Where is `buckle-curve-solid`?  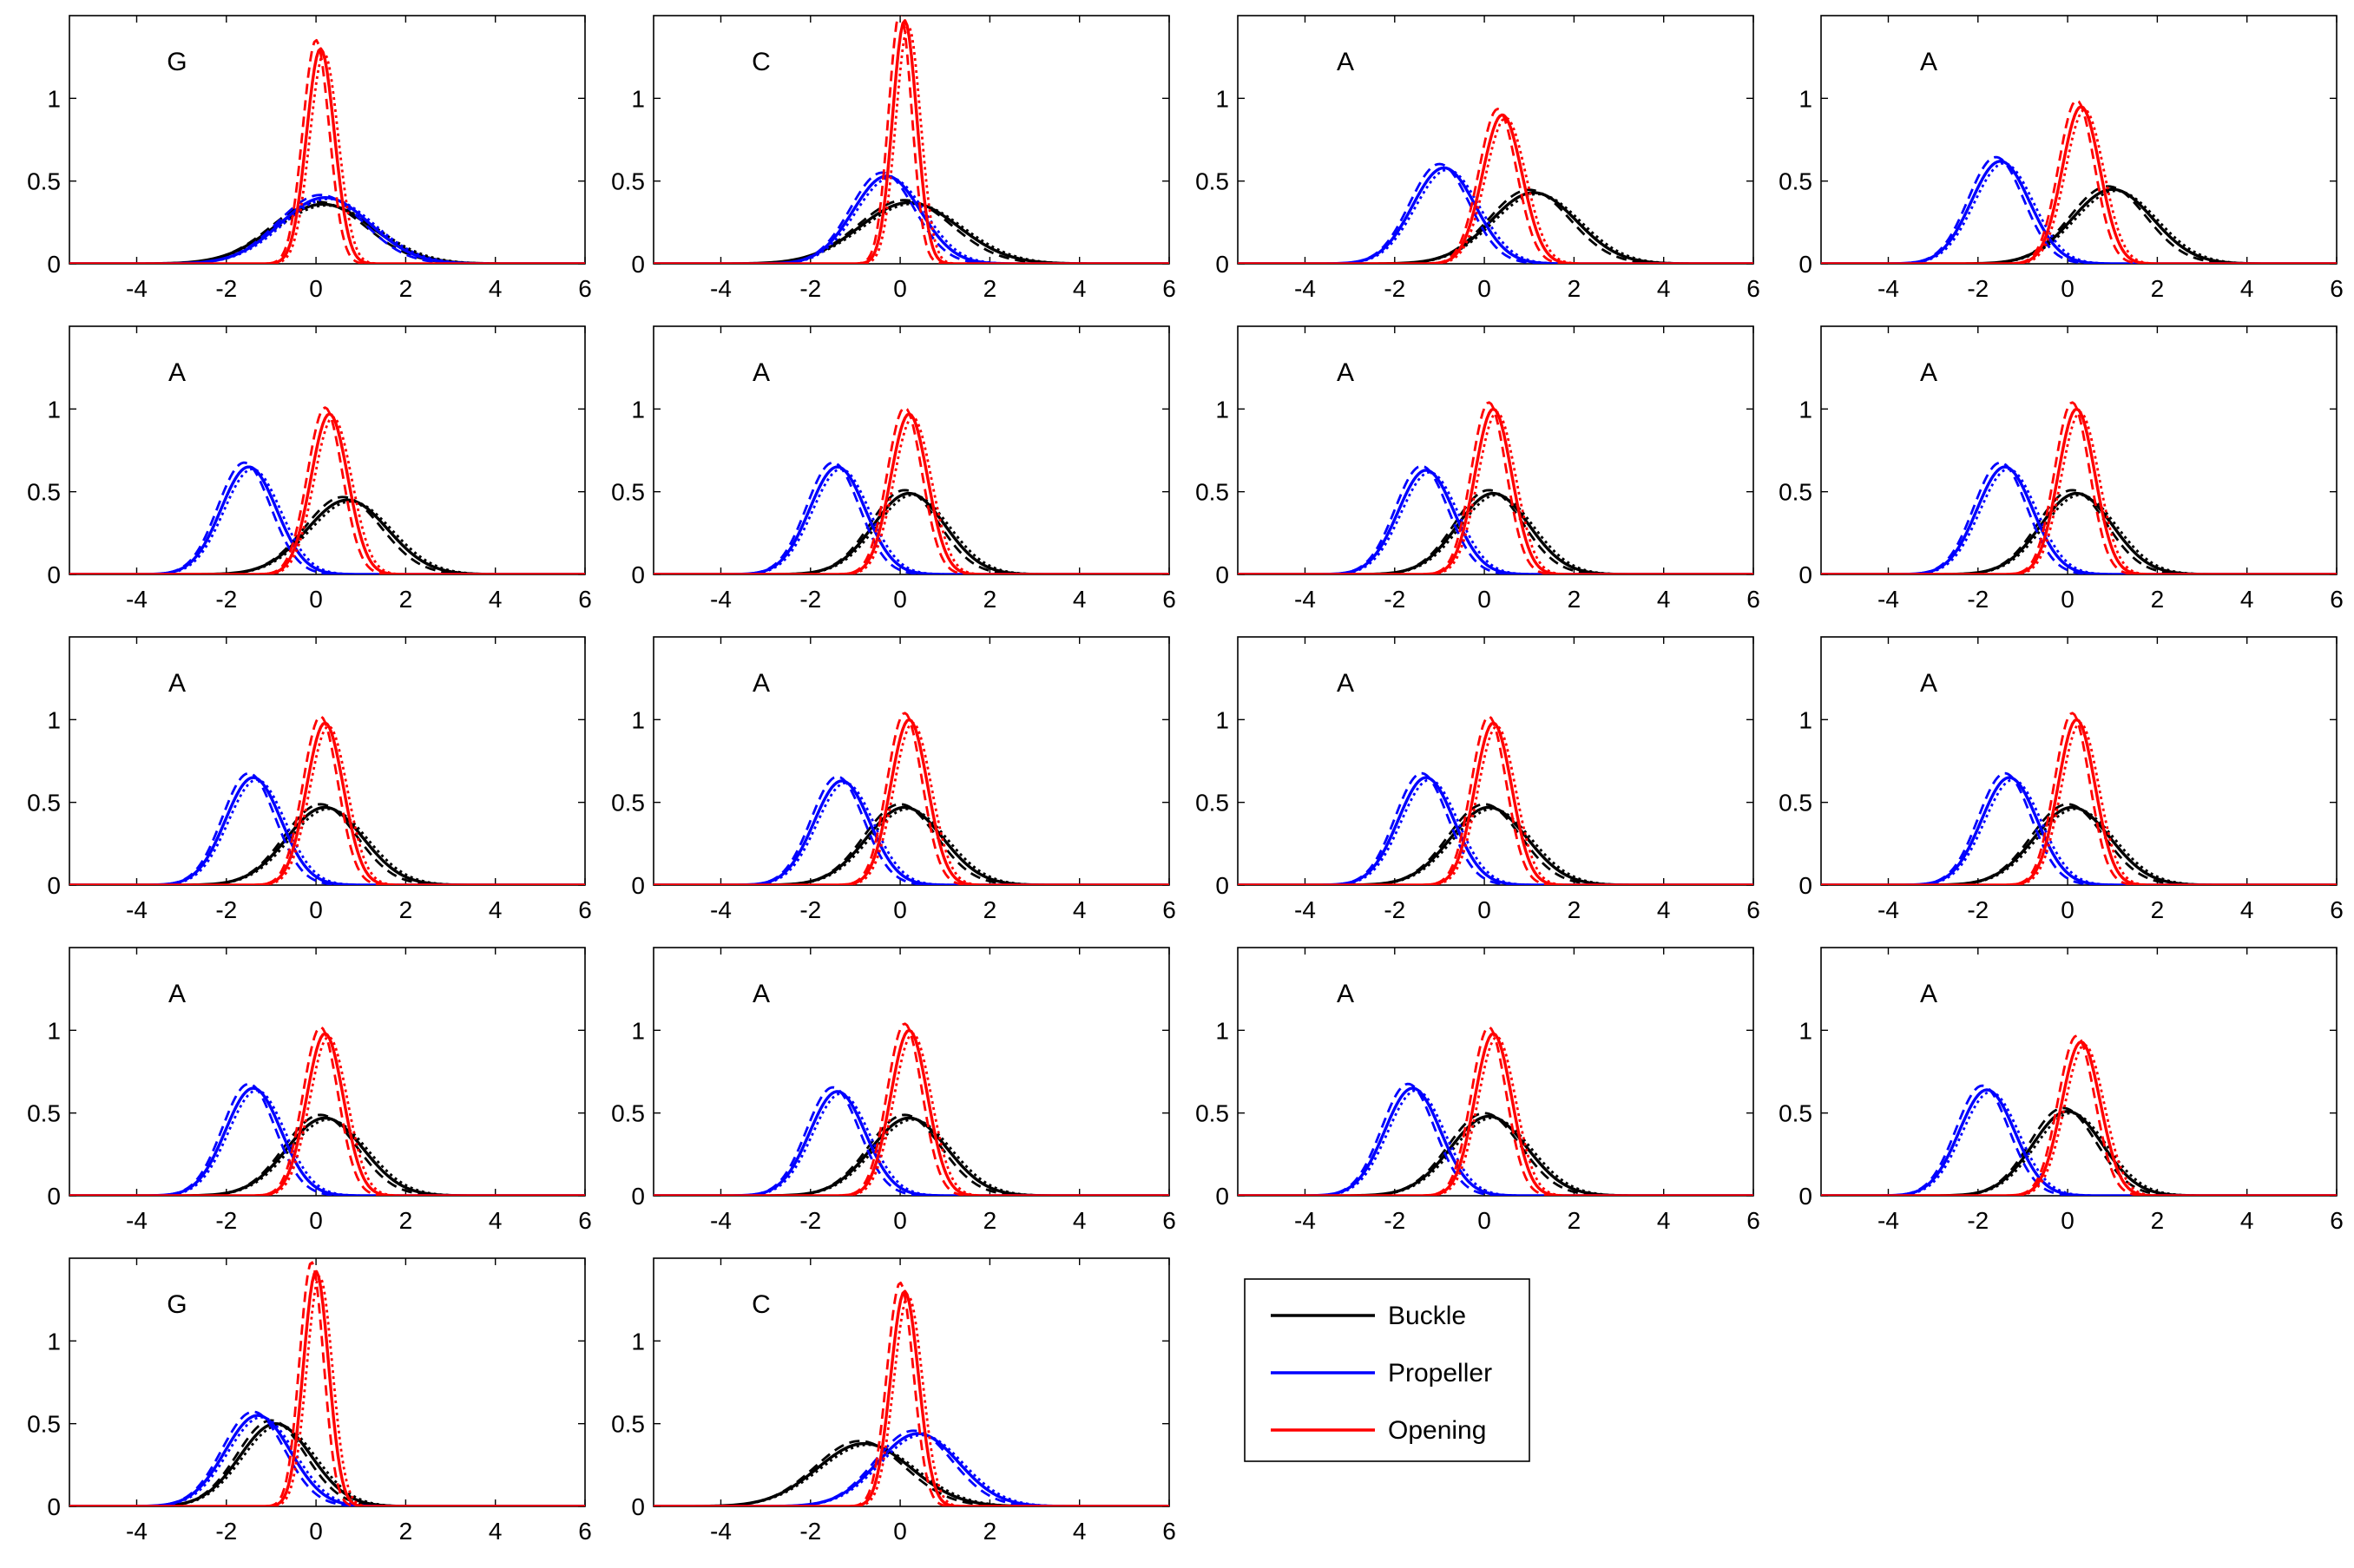 buckle-curve-solid is located at coordinates (327, 845).